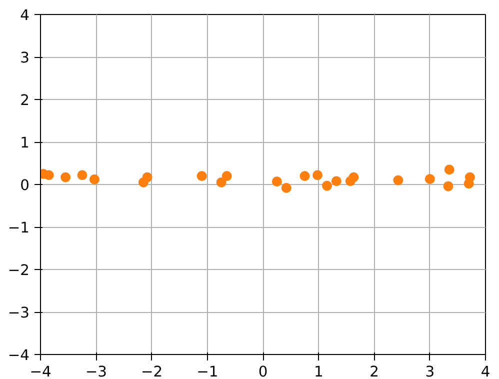 This screenshot has height=379, width=499. What do you see at coordinates (263, 371) in the screenshot?
I see `x-tick-label: 0` at bounding box center [263, 371].